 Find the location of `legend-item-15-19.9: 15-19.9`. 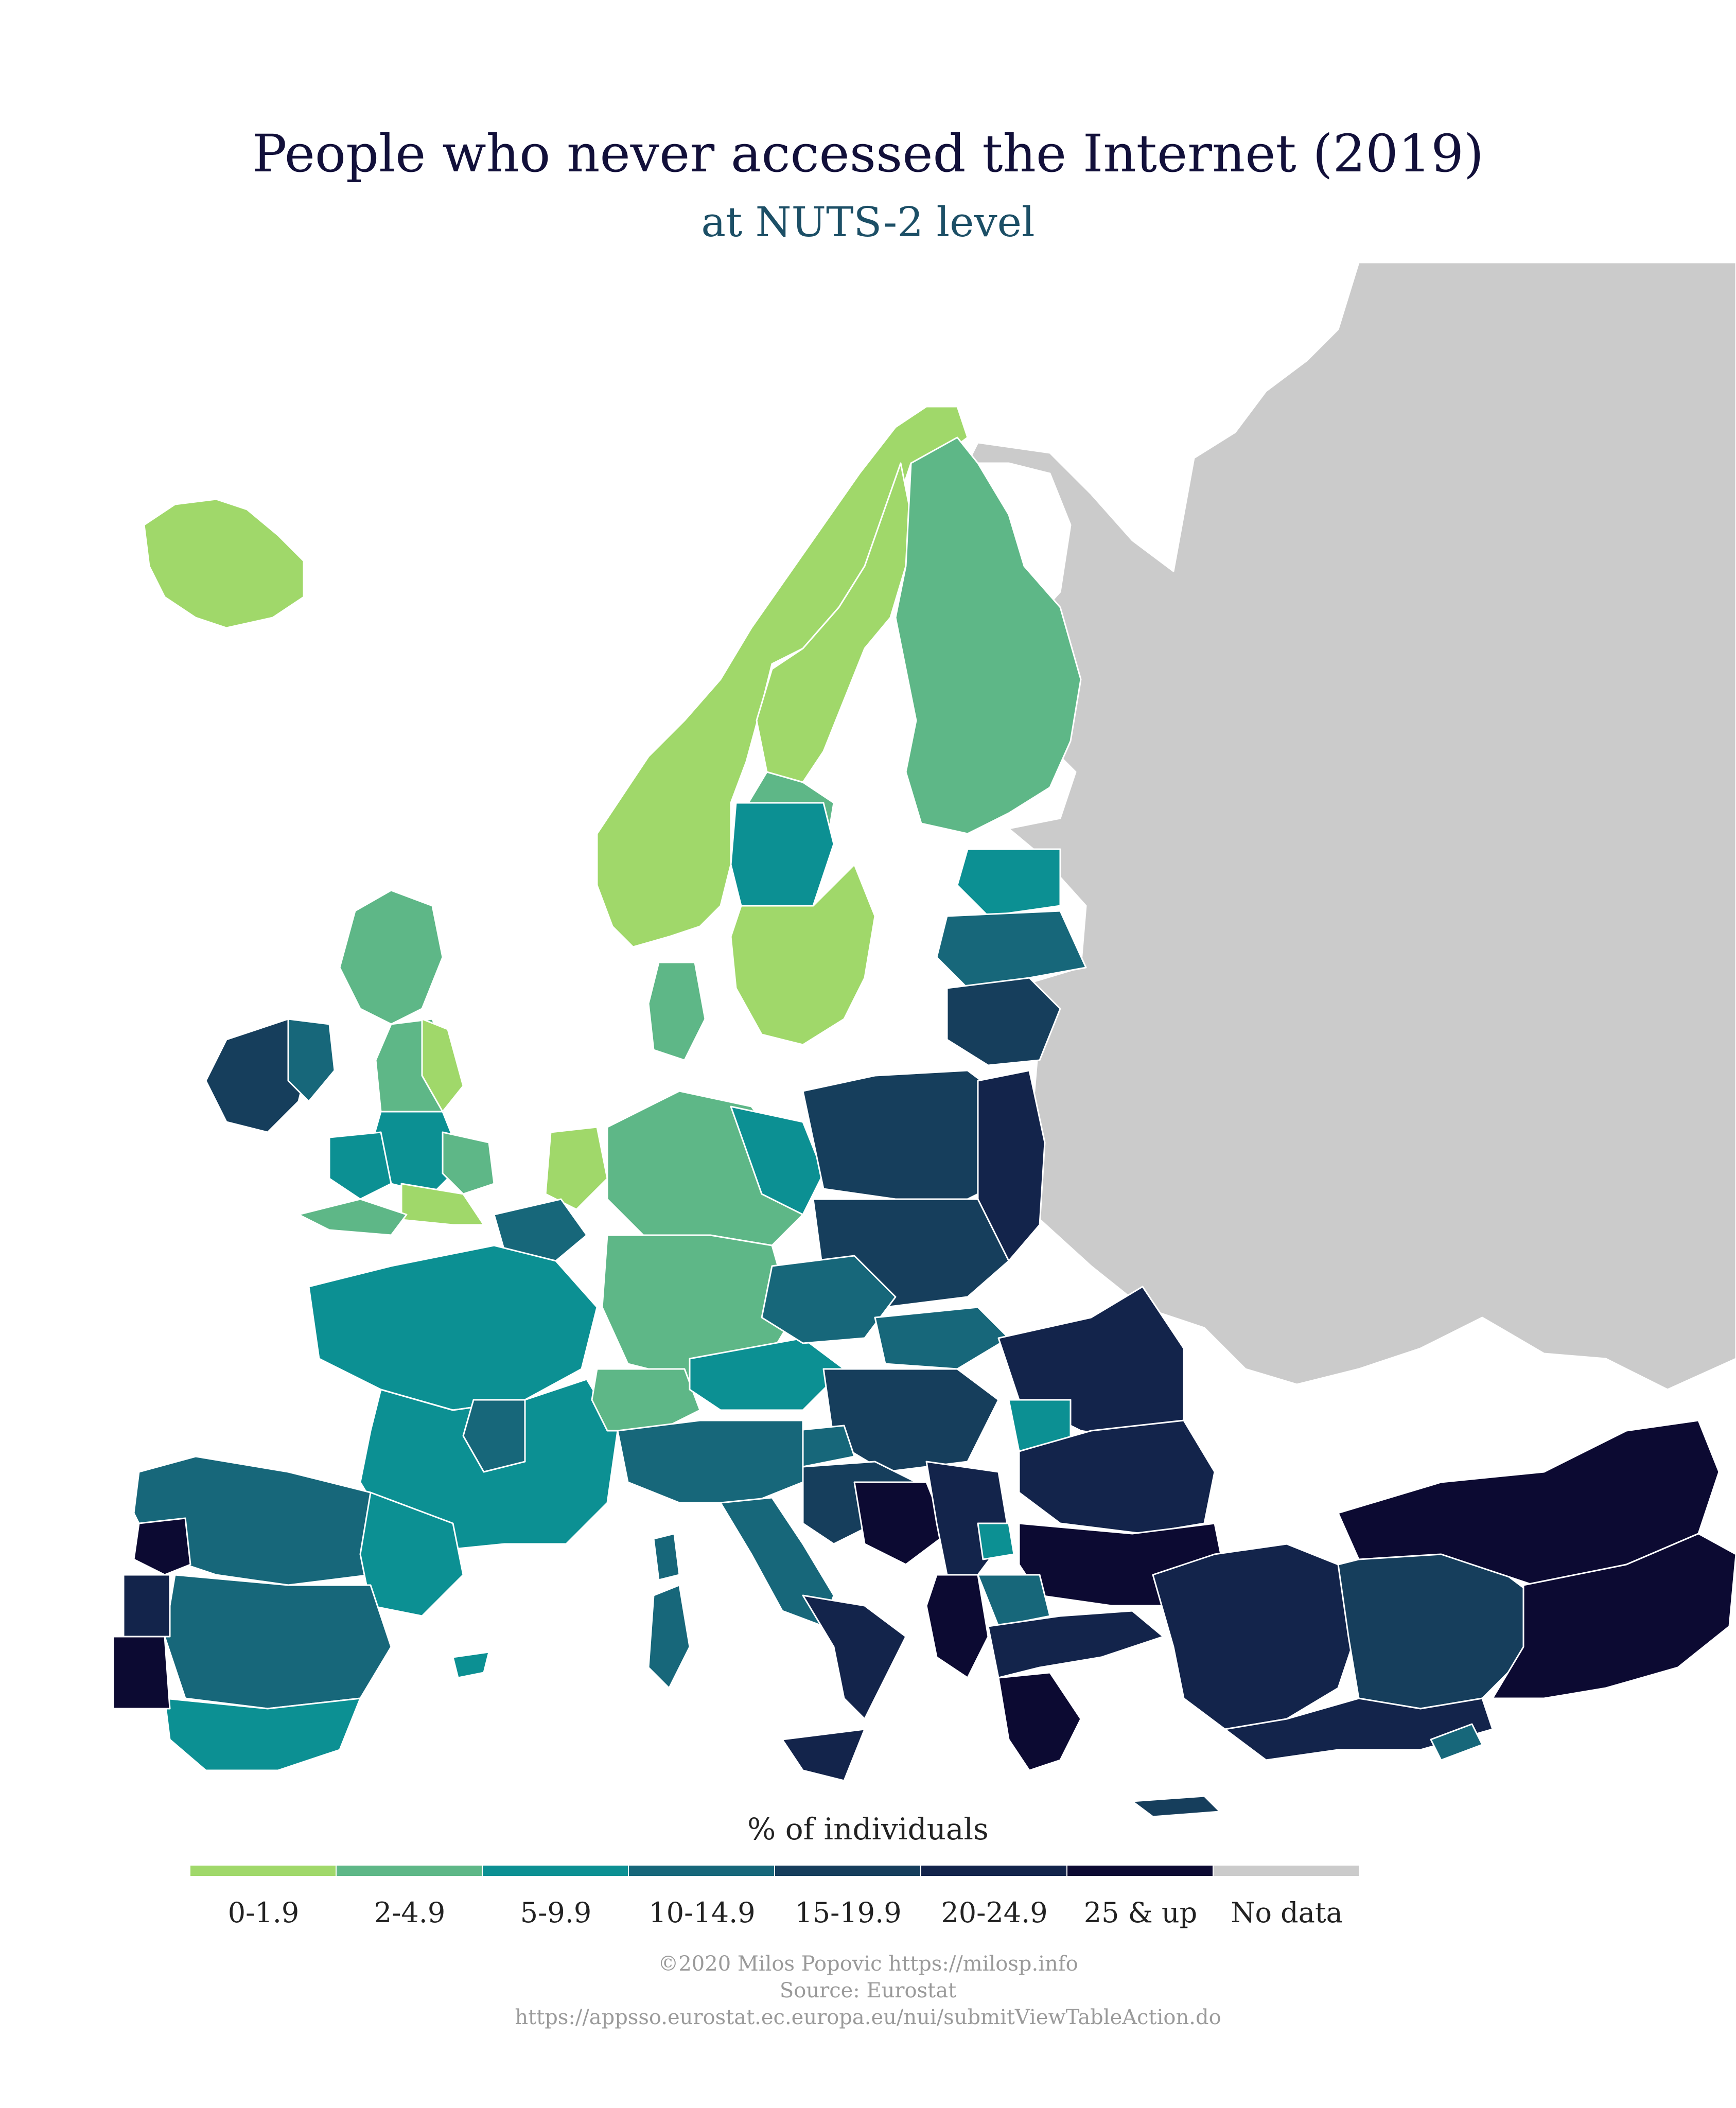

legend-item-15-19.9: 15-19.9 is located at coordinates (848, 1917).